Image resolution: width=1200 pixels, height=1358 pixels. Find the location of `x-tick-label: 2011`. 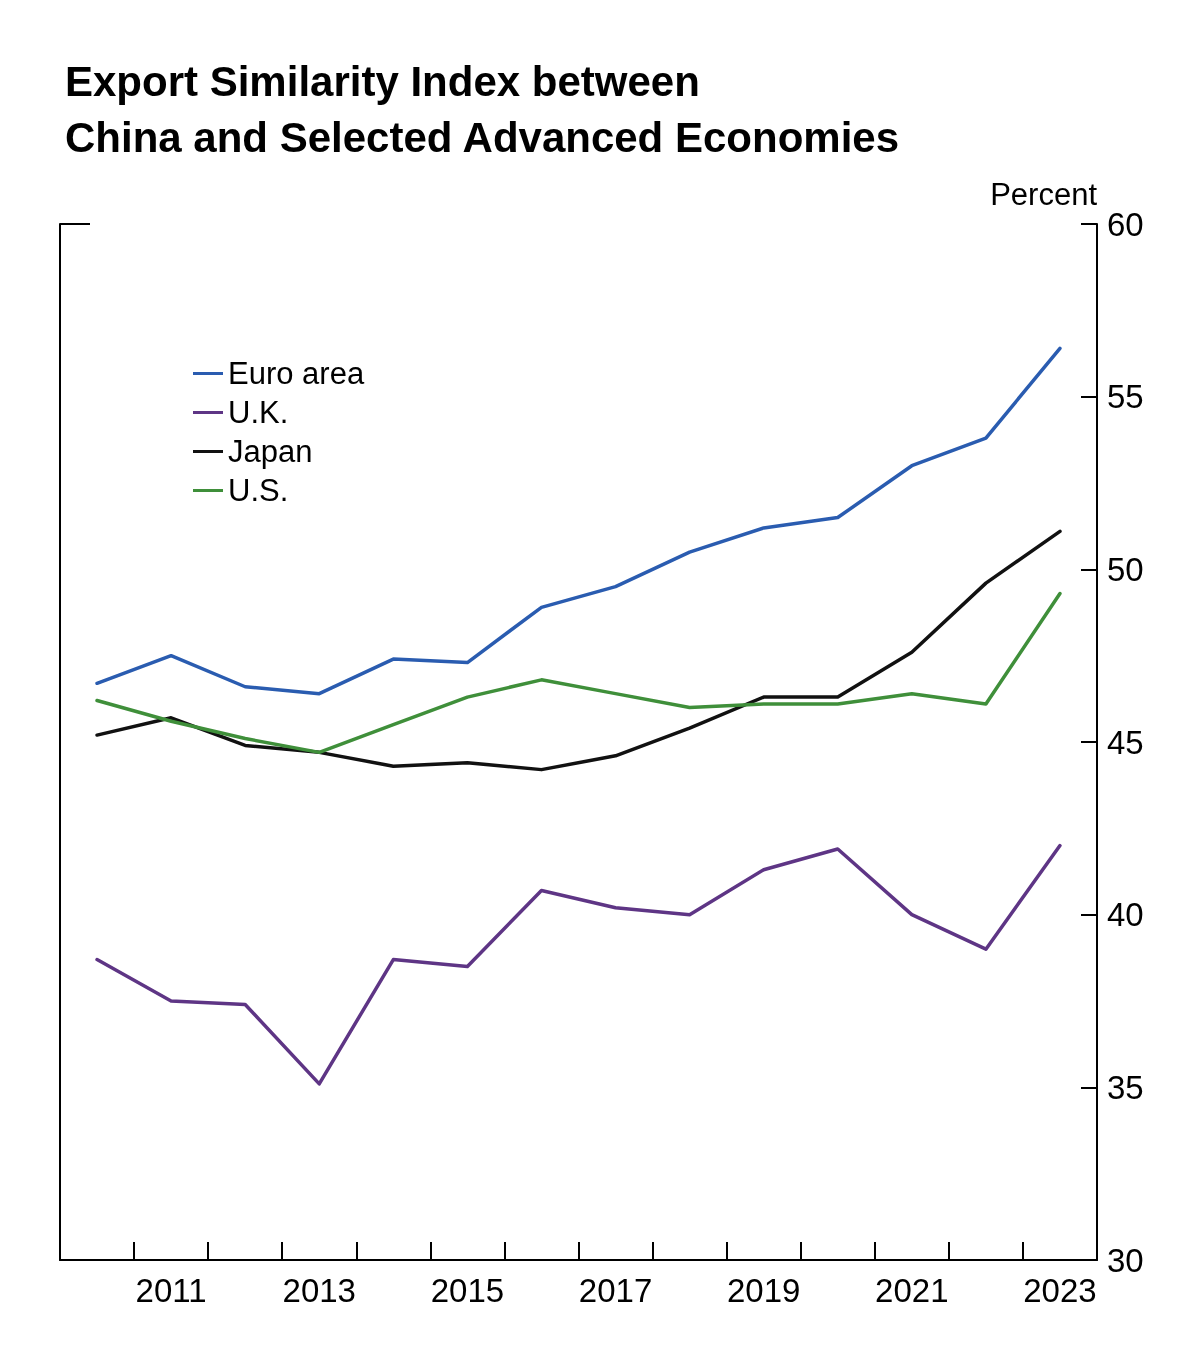

x-tick-label: 2011 is located at coordinates (171, 1290).